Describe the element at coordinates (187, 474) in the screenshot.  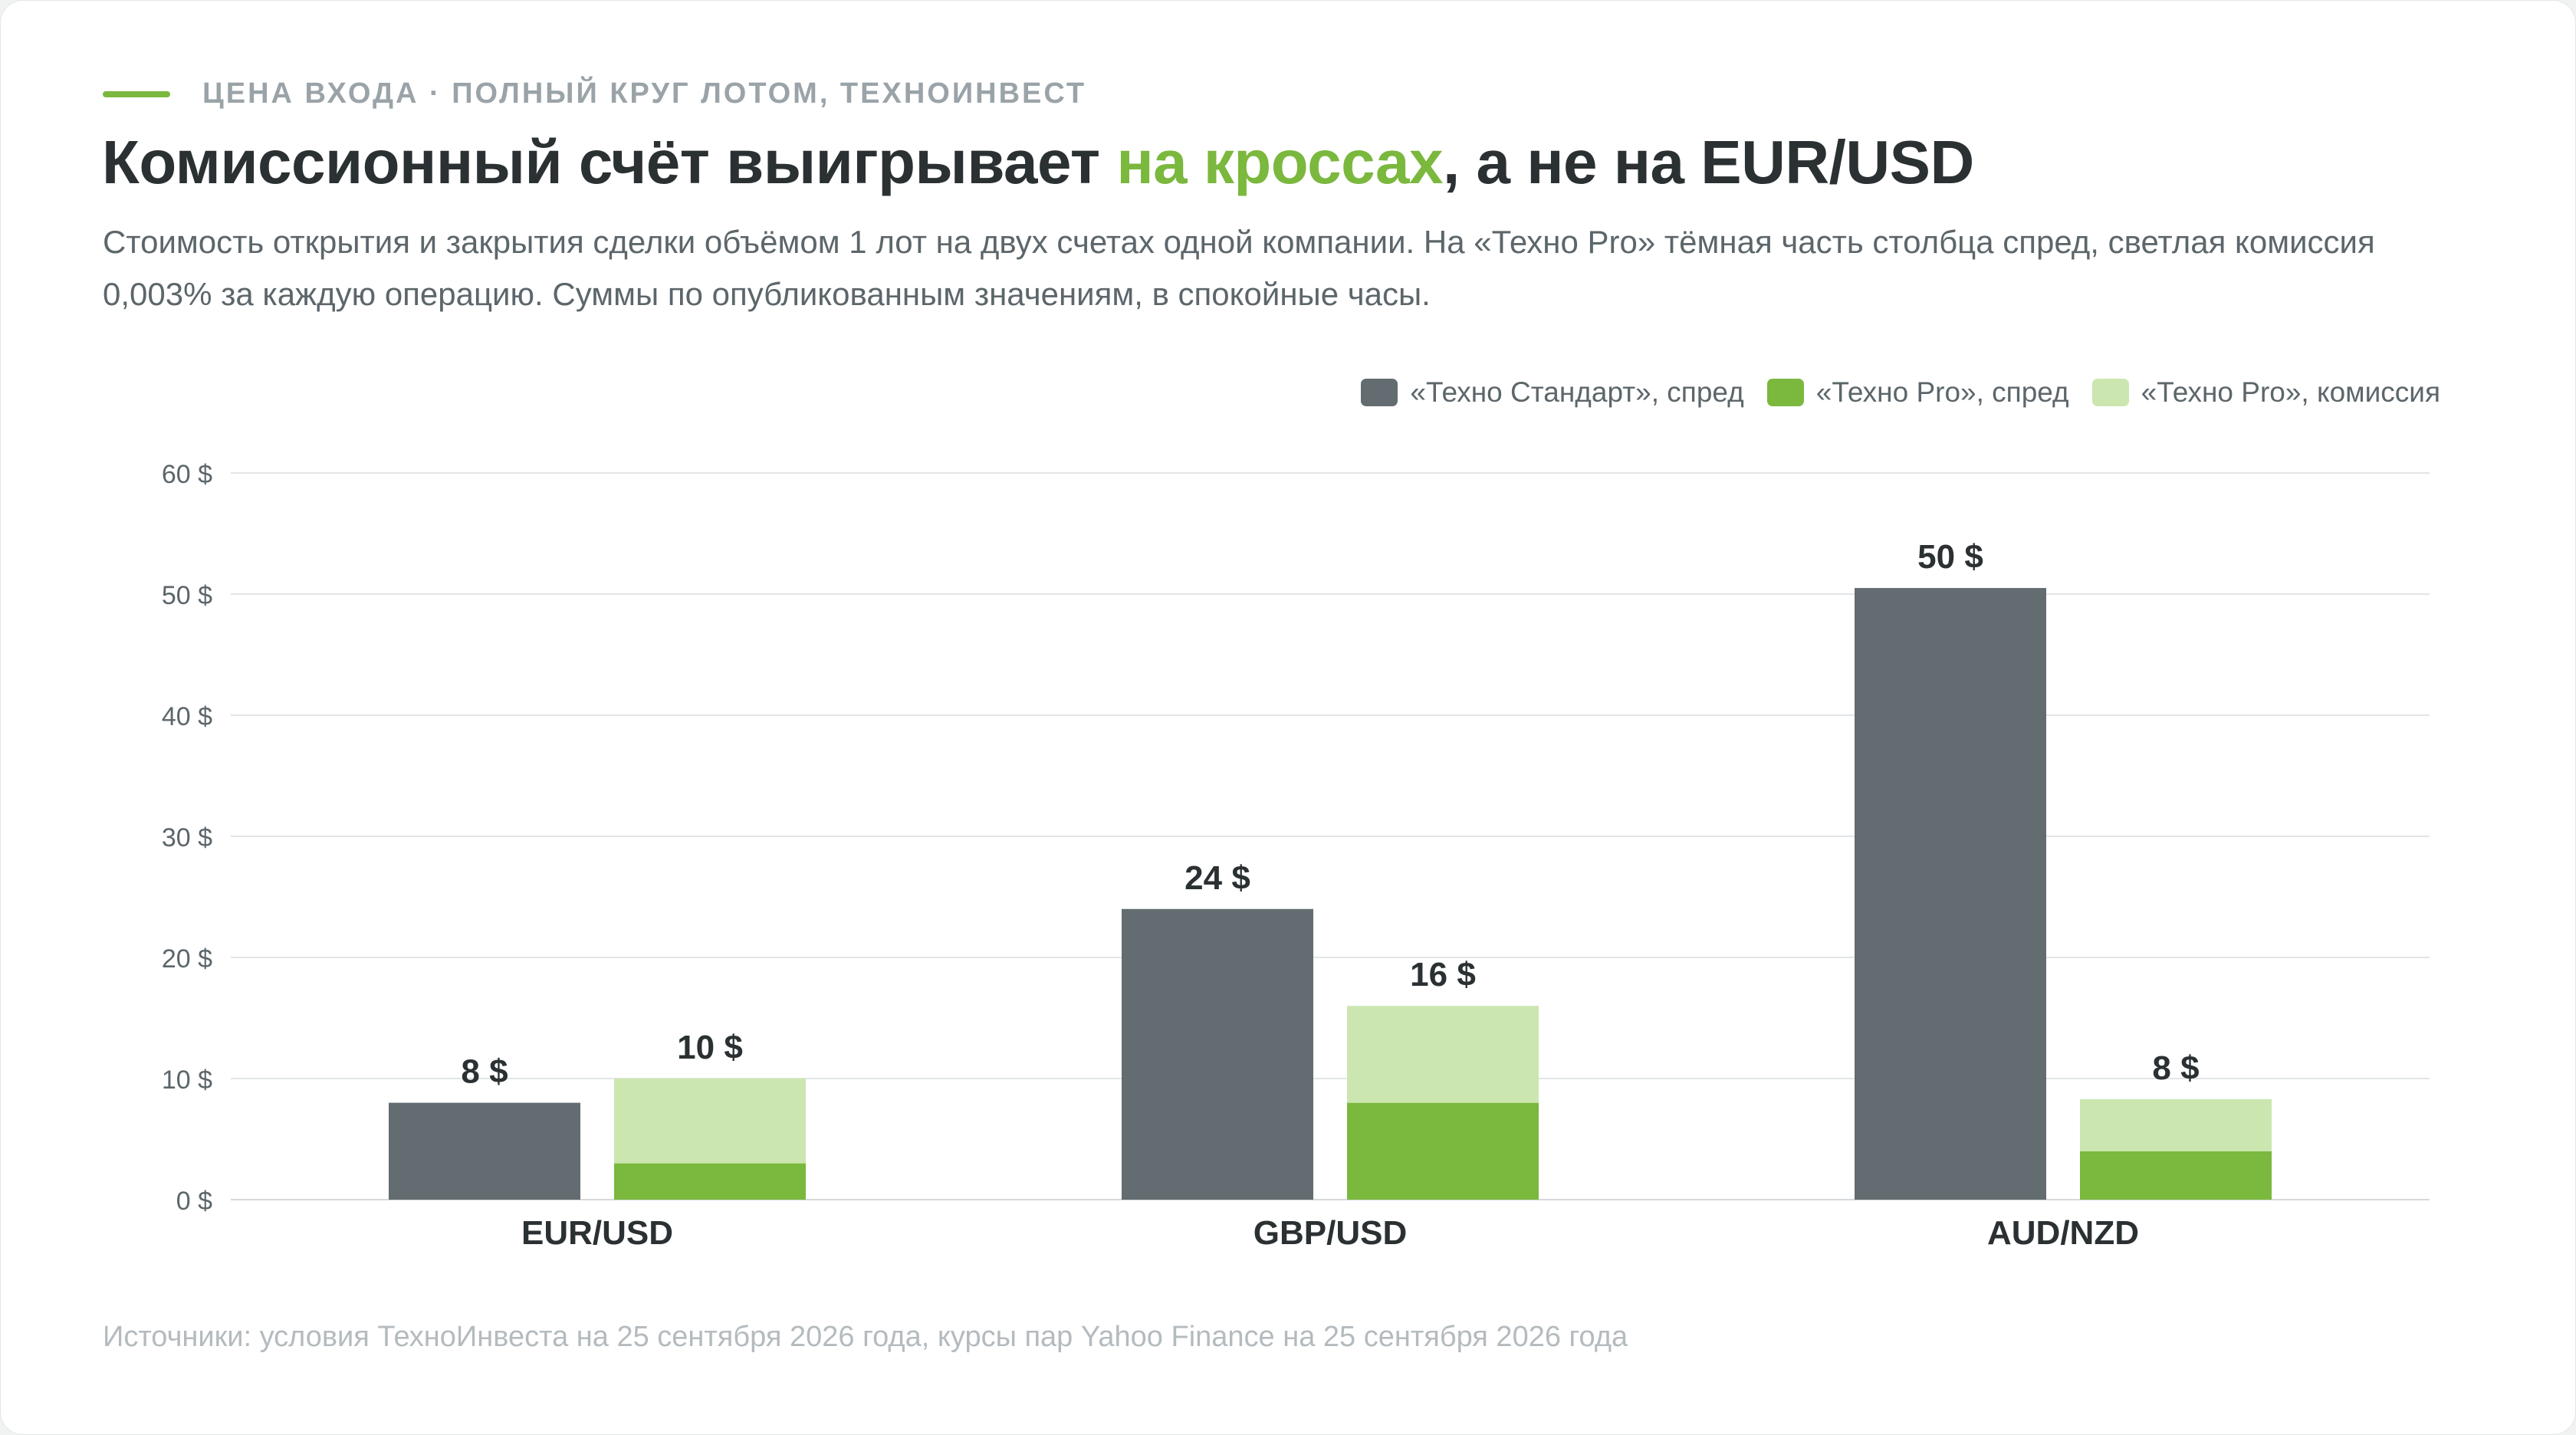
I see `y-tick-label: 60 $` at that location.